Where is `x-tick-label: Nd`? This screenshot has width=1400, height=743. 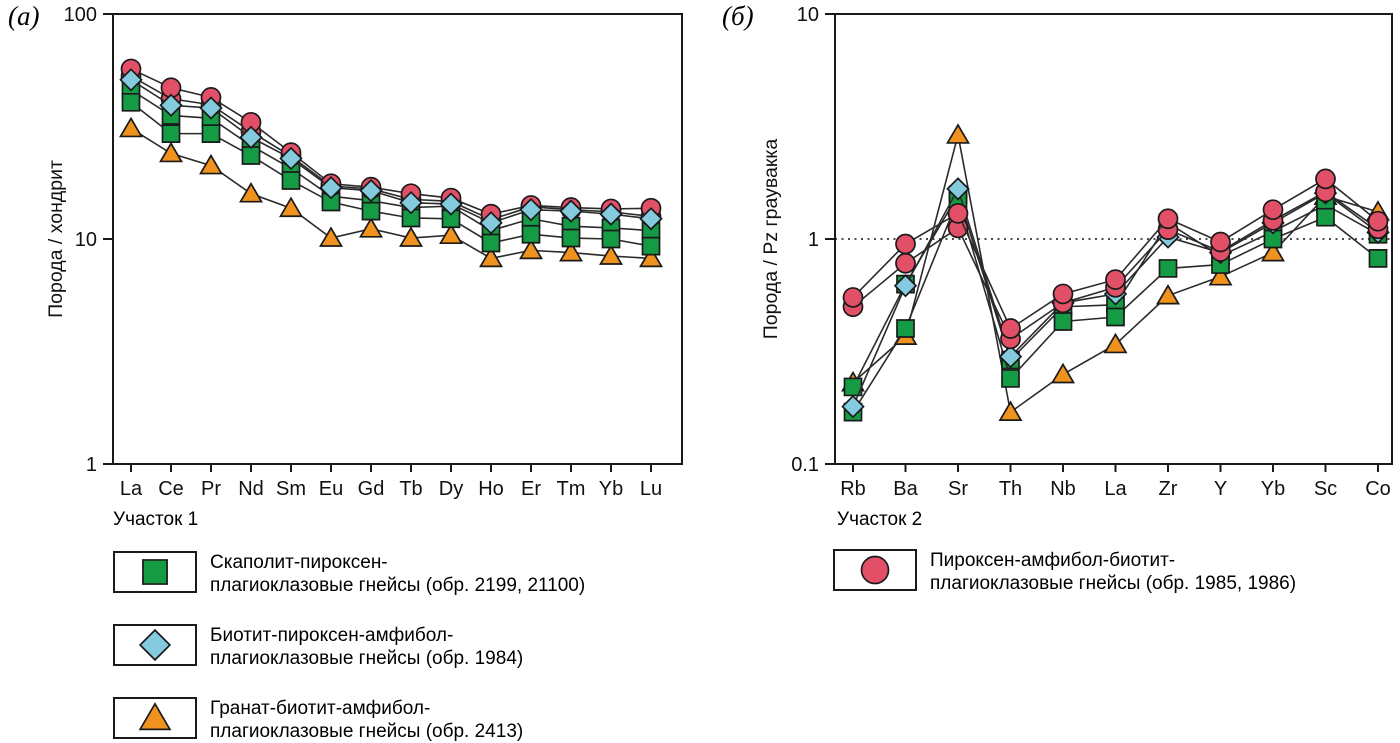
x-tick-label: Nd is located at coordinates (251, 489).